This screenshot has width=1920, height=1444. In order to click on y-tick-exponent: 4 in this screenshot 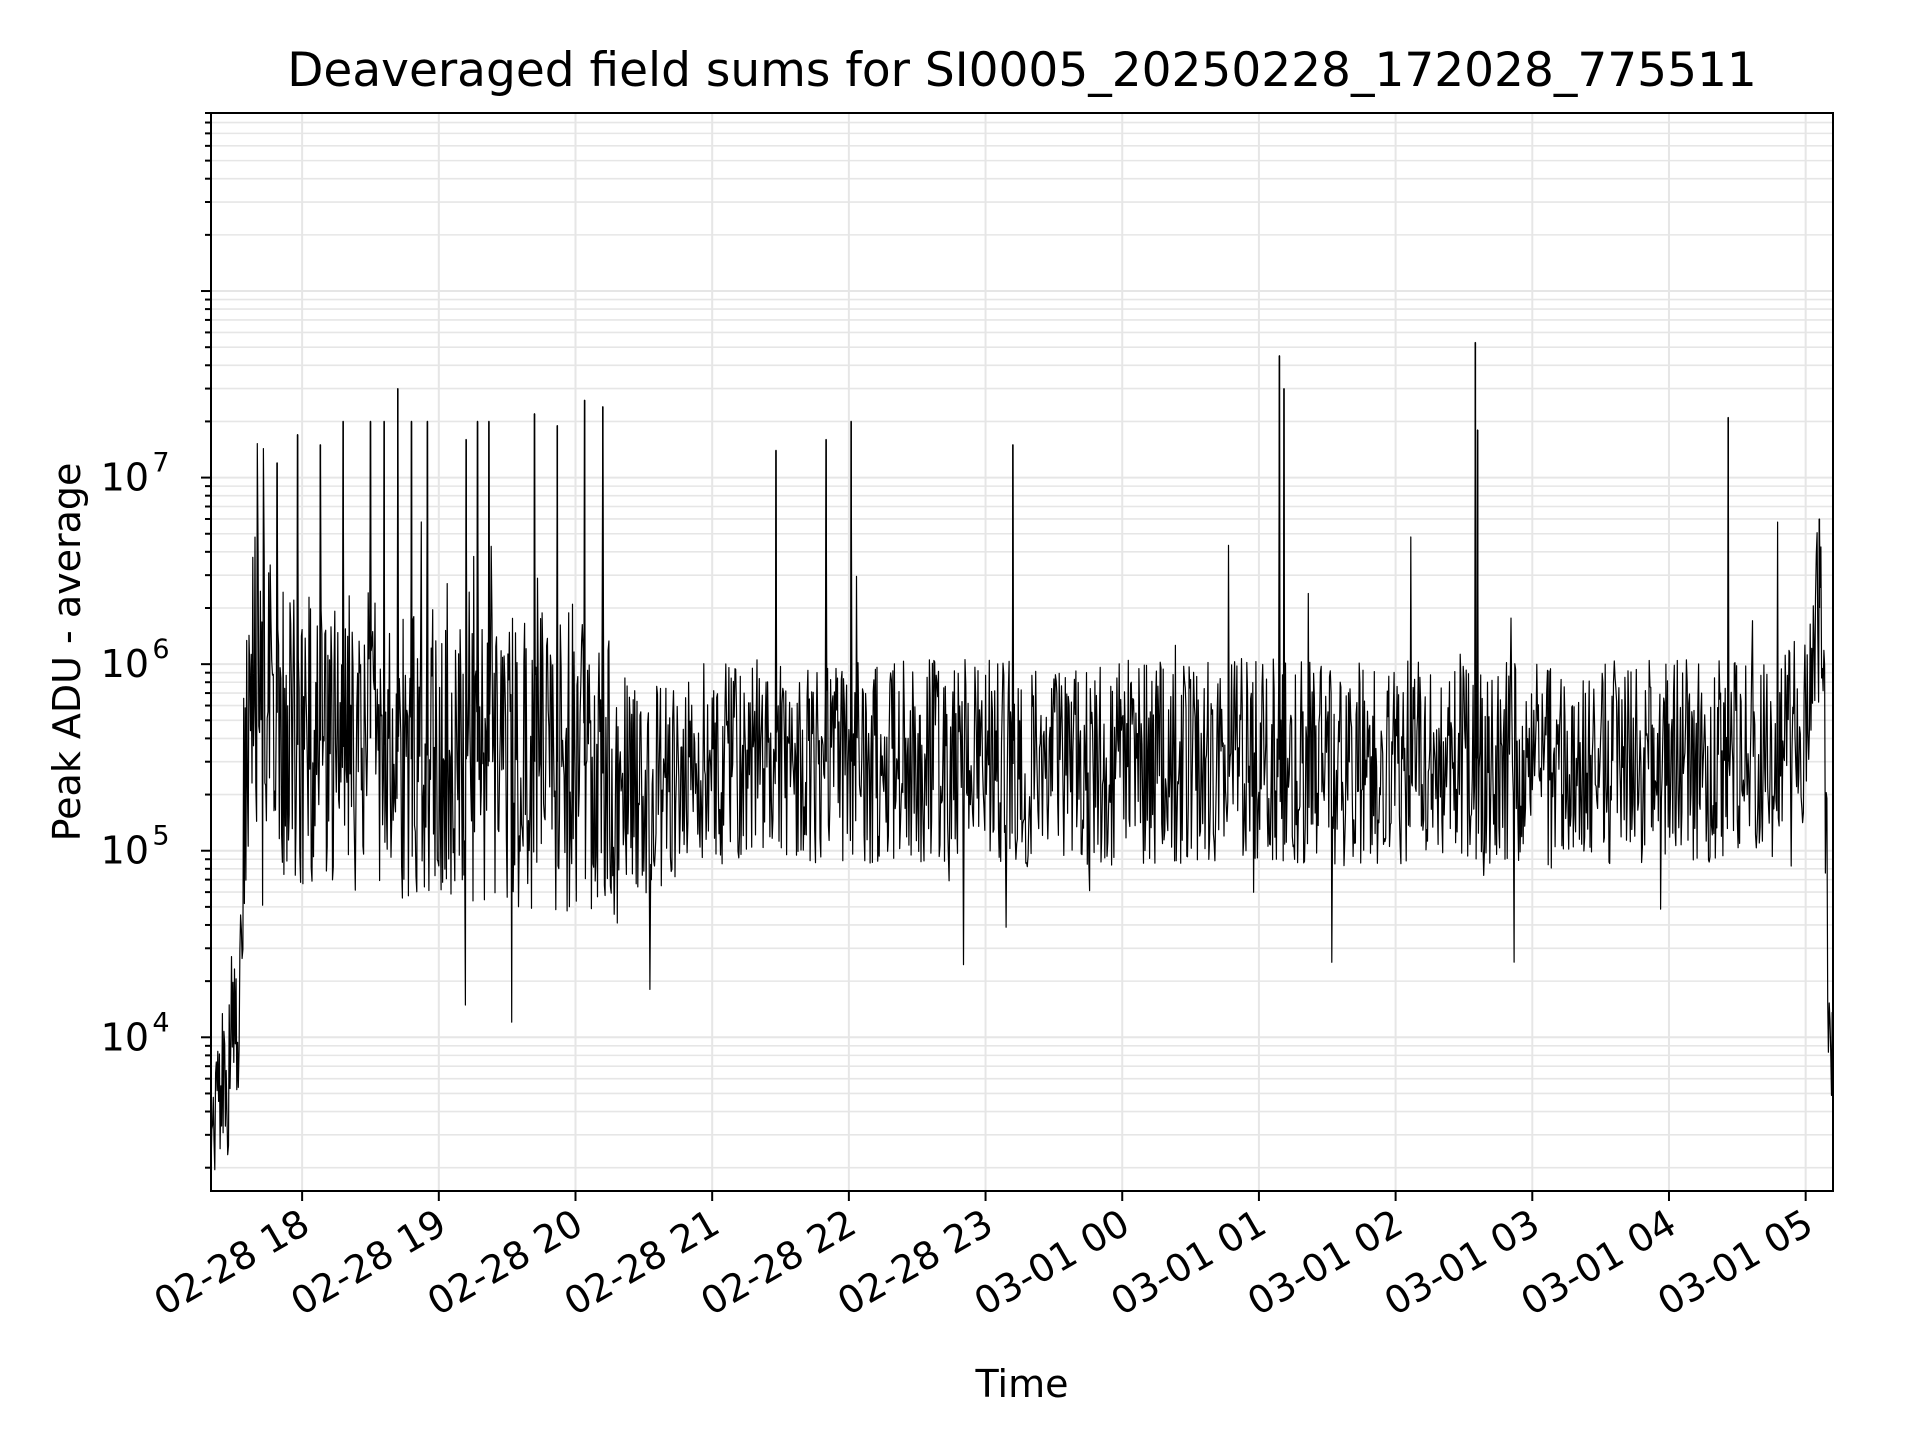, I will do `click(160, 1022)`.